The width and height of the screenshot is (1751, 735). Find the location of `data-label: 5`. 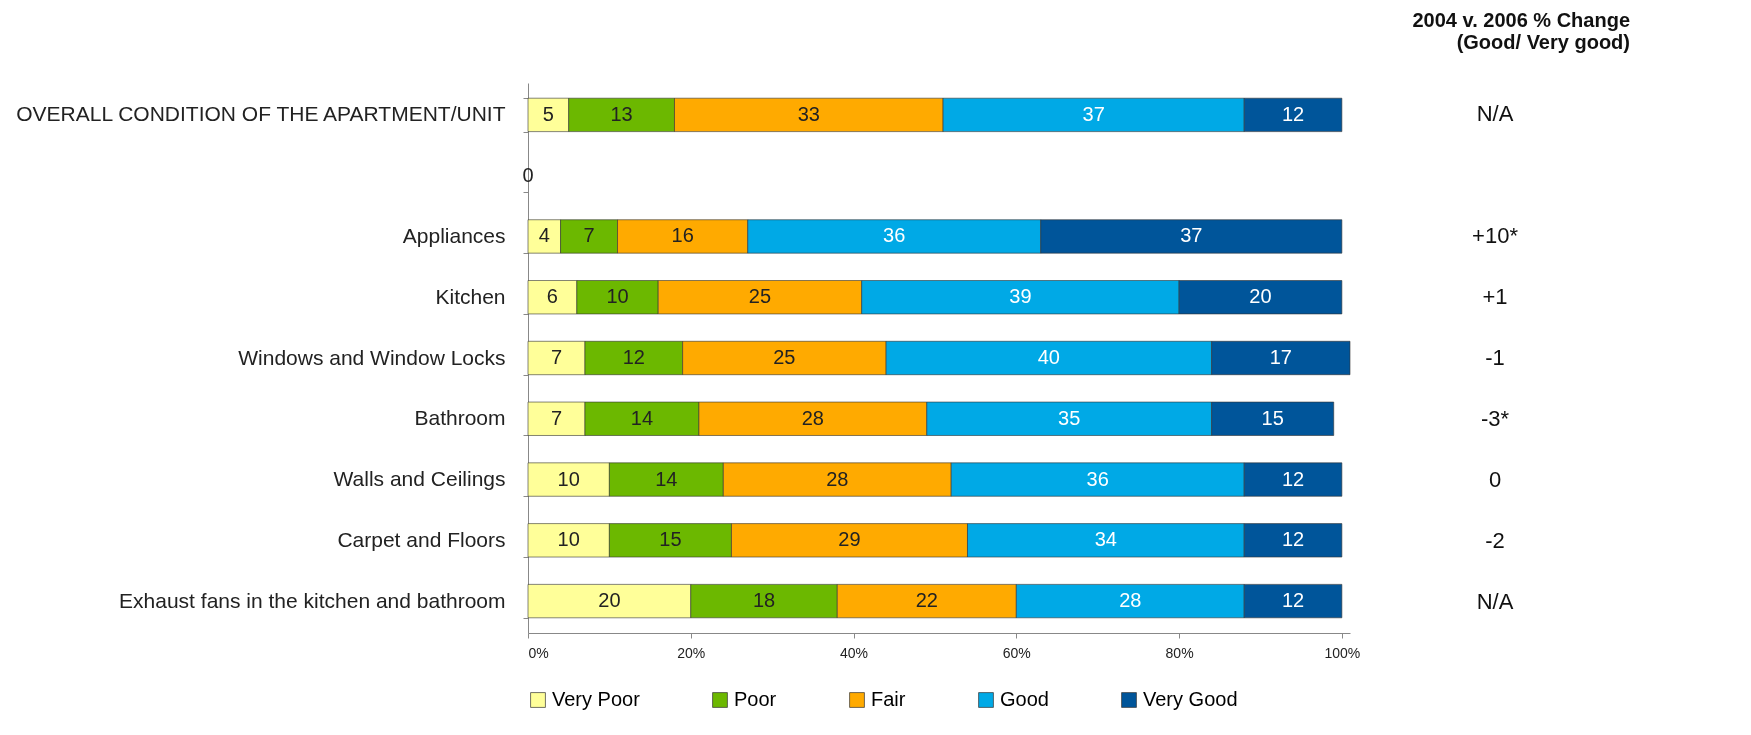

data-label: 5 is located at coordinates (548, 113).